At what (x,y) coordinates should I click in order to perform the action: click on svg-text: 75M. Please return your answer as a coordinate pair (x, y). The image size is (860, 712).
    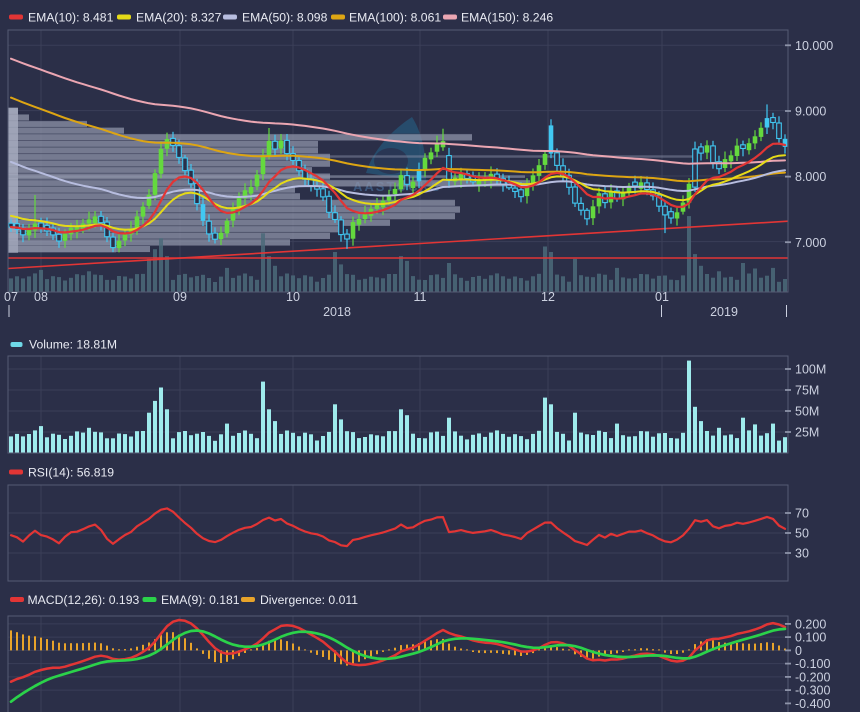
    Looking at the image, I should click on (807, 391).